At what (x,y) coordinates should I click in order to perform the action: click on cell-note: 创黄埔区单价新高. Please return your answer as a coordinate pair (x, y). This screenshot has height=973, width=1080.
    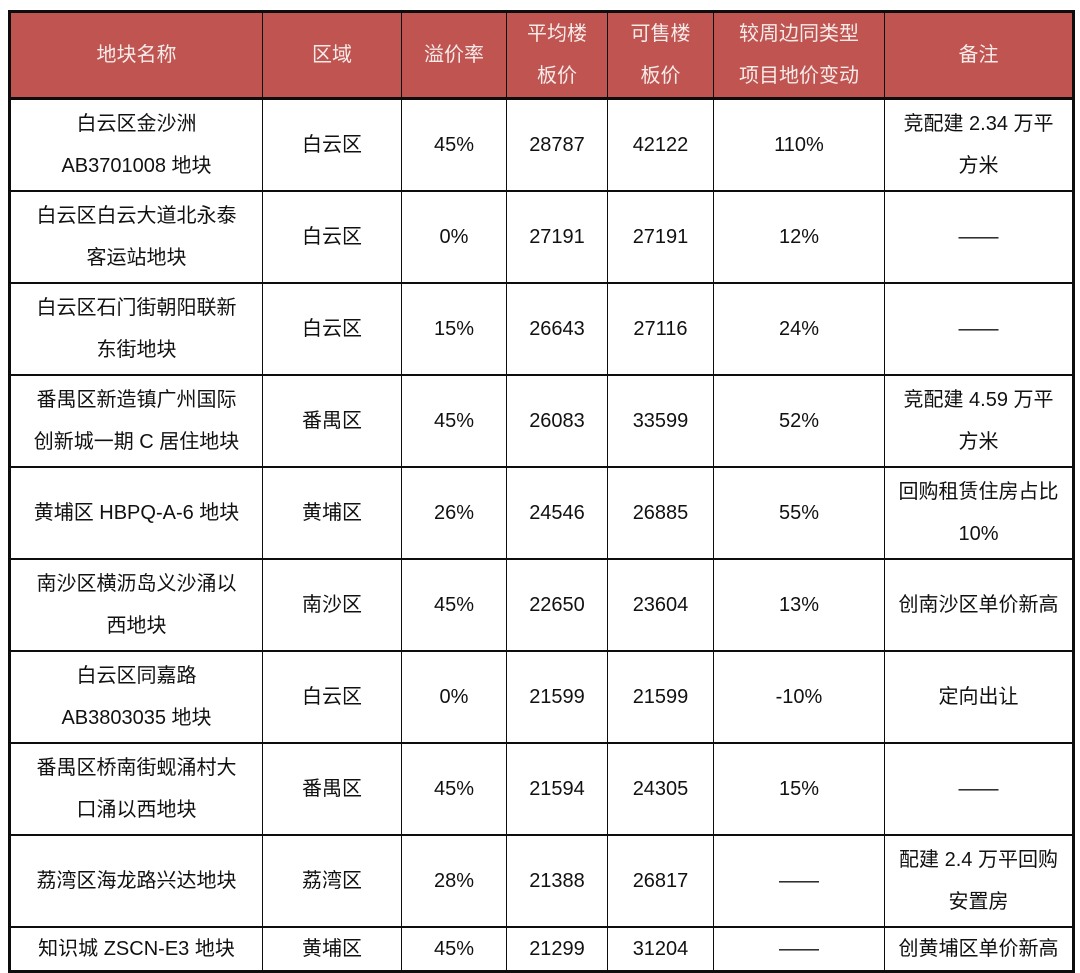
    Looking at the image, I should click on (979, 949).